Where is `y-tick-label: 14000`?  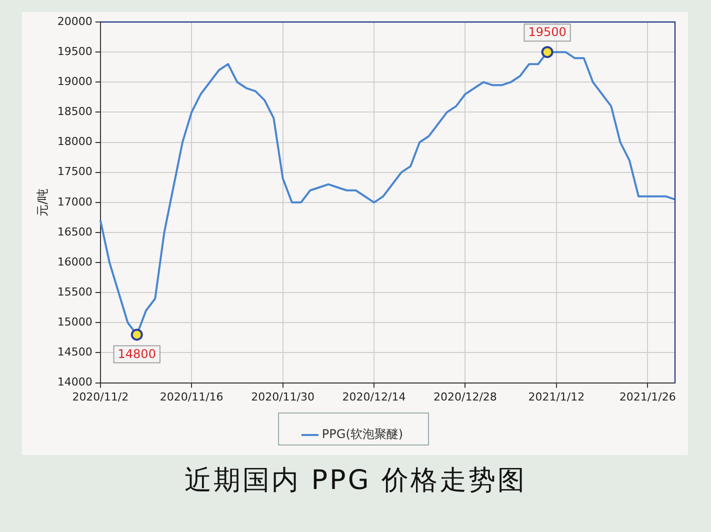 y-tick-label: 14000 is located at coordinates (74, 382).